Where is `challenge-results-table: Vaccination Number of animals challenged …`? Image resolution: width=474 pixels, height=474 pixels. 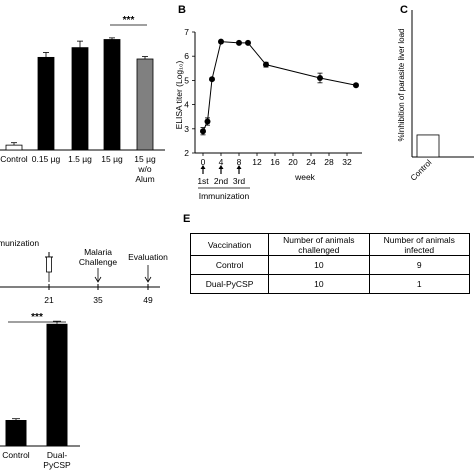 challenge-results-table: Vaccination Number of animals challenged … is located at coordinates (330, 263).